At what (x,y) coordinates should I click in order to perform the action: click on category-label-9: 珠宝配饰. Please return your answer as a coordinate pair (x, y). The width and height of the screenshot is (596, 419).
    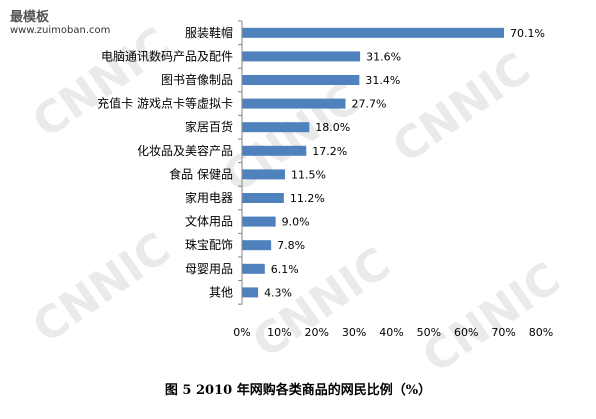
    Looking at the image, I should click on (209, 245).